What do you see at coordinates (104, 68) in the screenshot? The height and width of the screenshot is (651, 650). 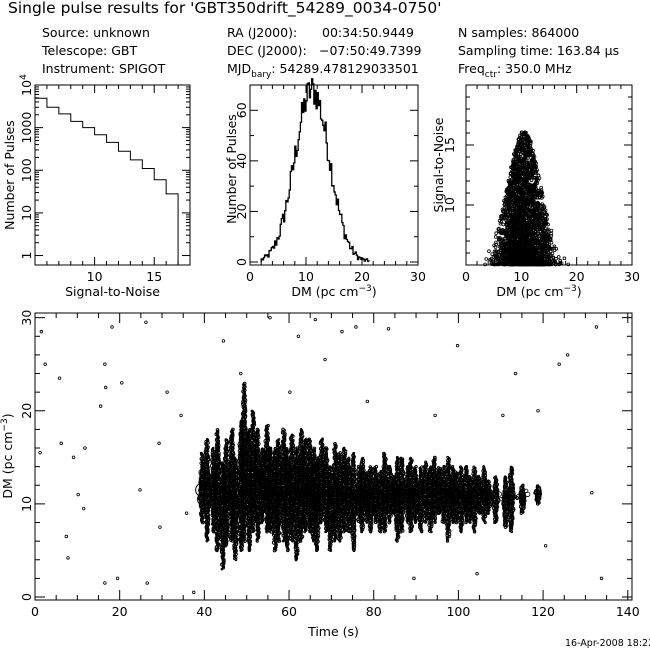 I see `header-instrument: Instrument: SPIGOT` at bounding box center [104, 68].